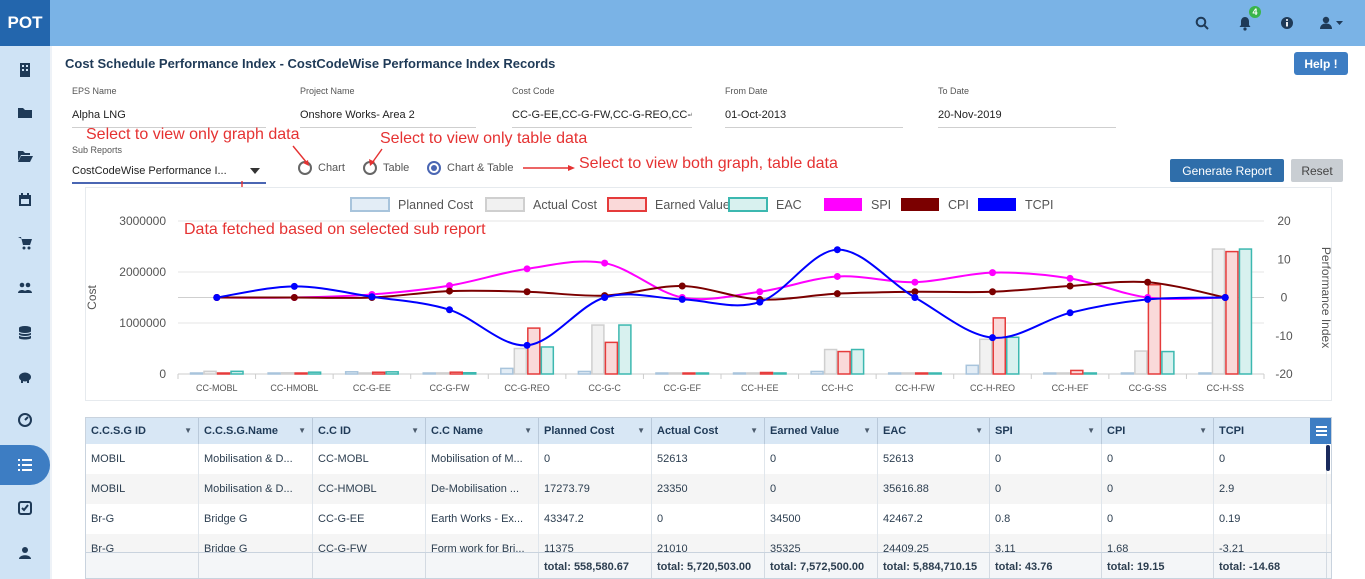  I want to click on reset-button: Reset, so click(1317, 170).